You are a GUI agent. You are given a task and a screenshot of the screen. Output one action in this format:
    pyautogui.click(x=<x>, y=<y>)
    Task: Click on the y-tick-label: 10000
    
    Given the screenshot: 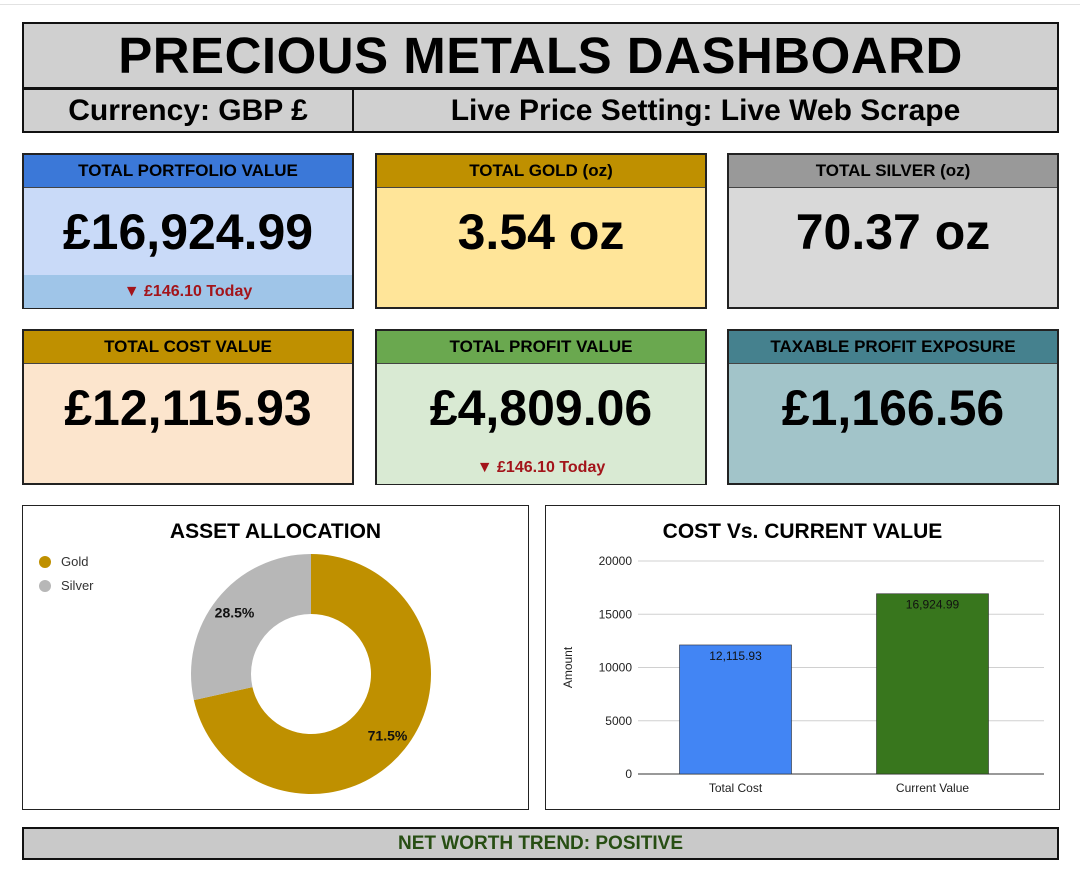 What is the action you would take?
    pyautogui.click(x=616, y=668)
    